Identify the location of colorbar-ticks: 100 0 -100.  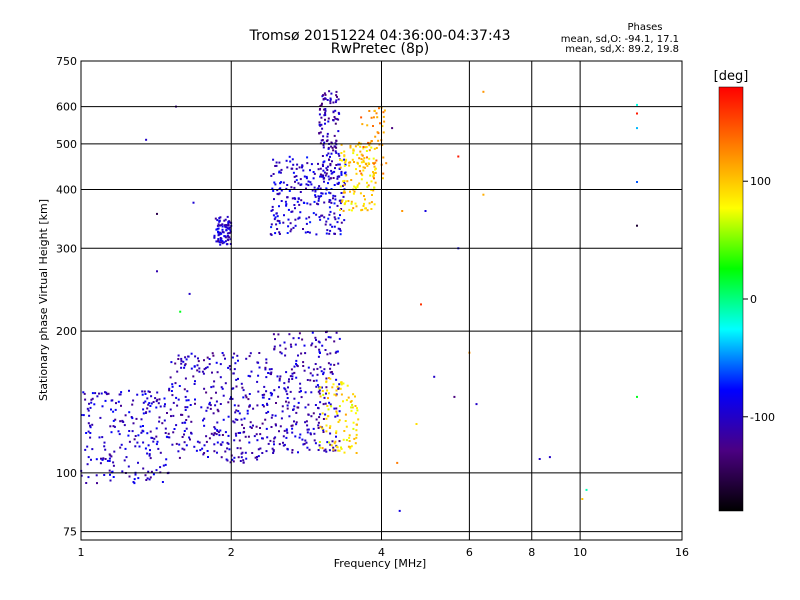
(759, 299).